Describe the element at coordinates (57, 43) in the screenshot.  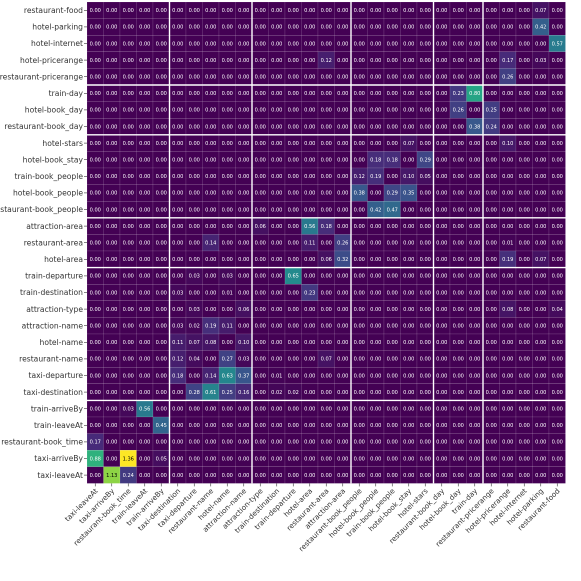
I see `row-label: hotel-internet` at that location.